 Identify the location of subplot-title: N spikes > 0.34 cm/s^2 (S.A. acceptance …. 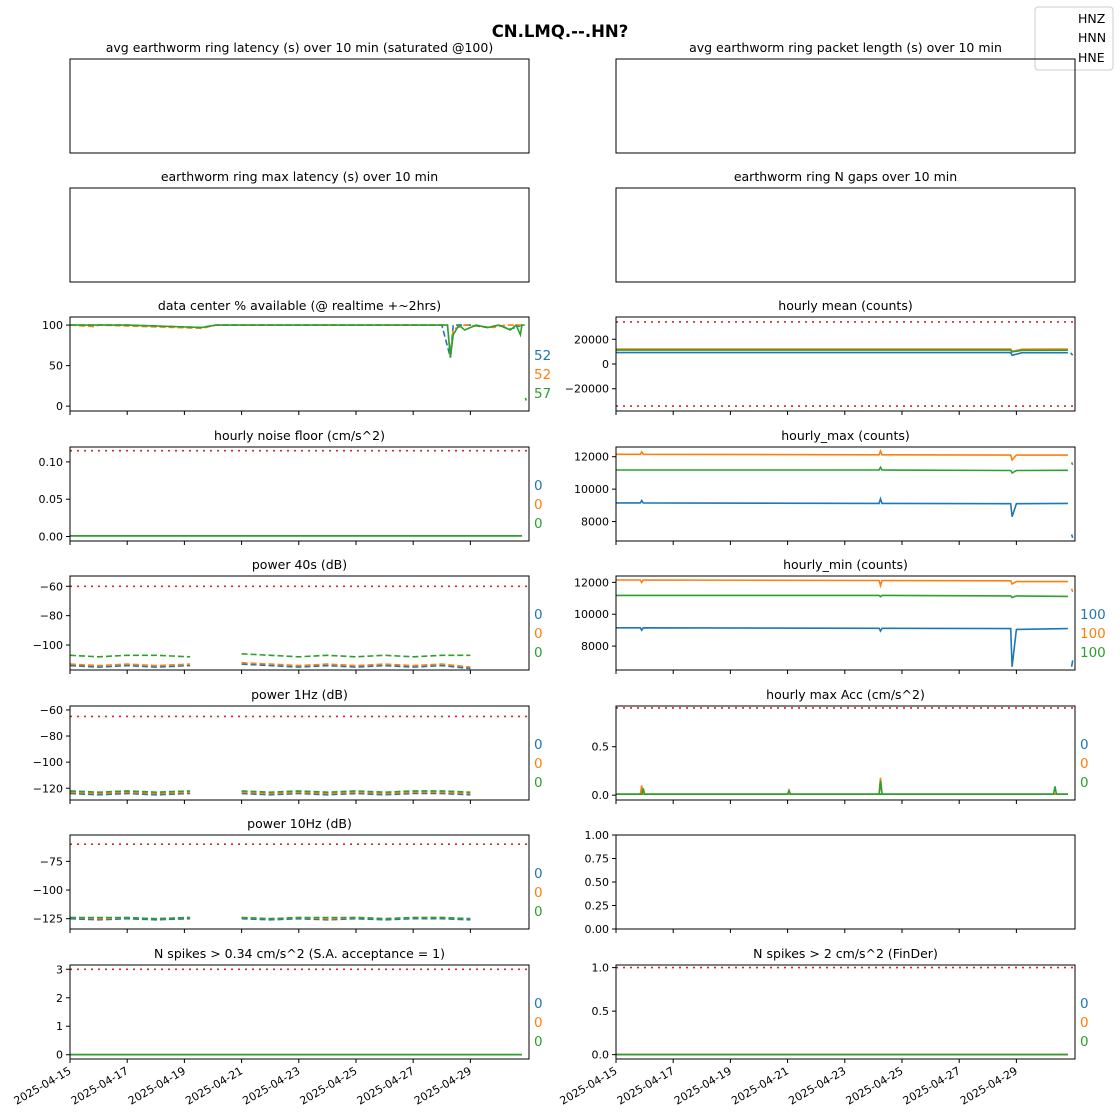
(299, 953).